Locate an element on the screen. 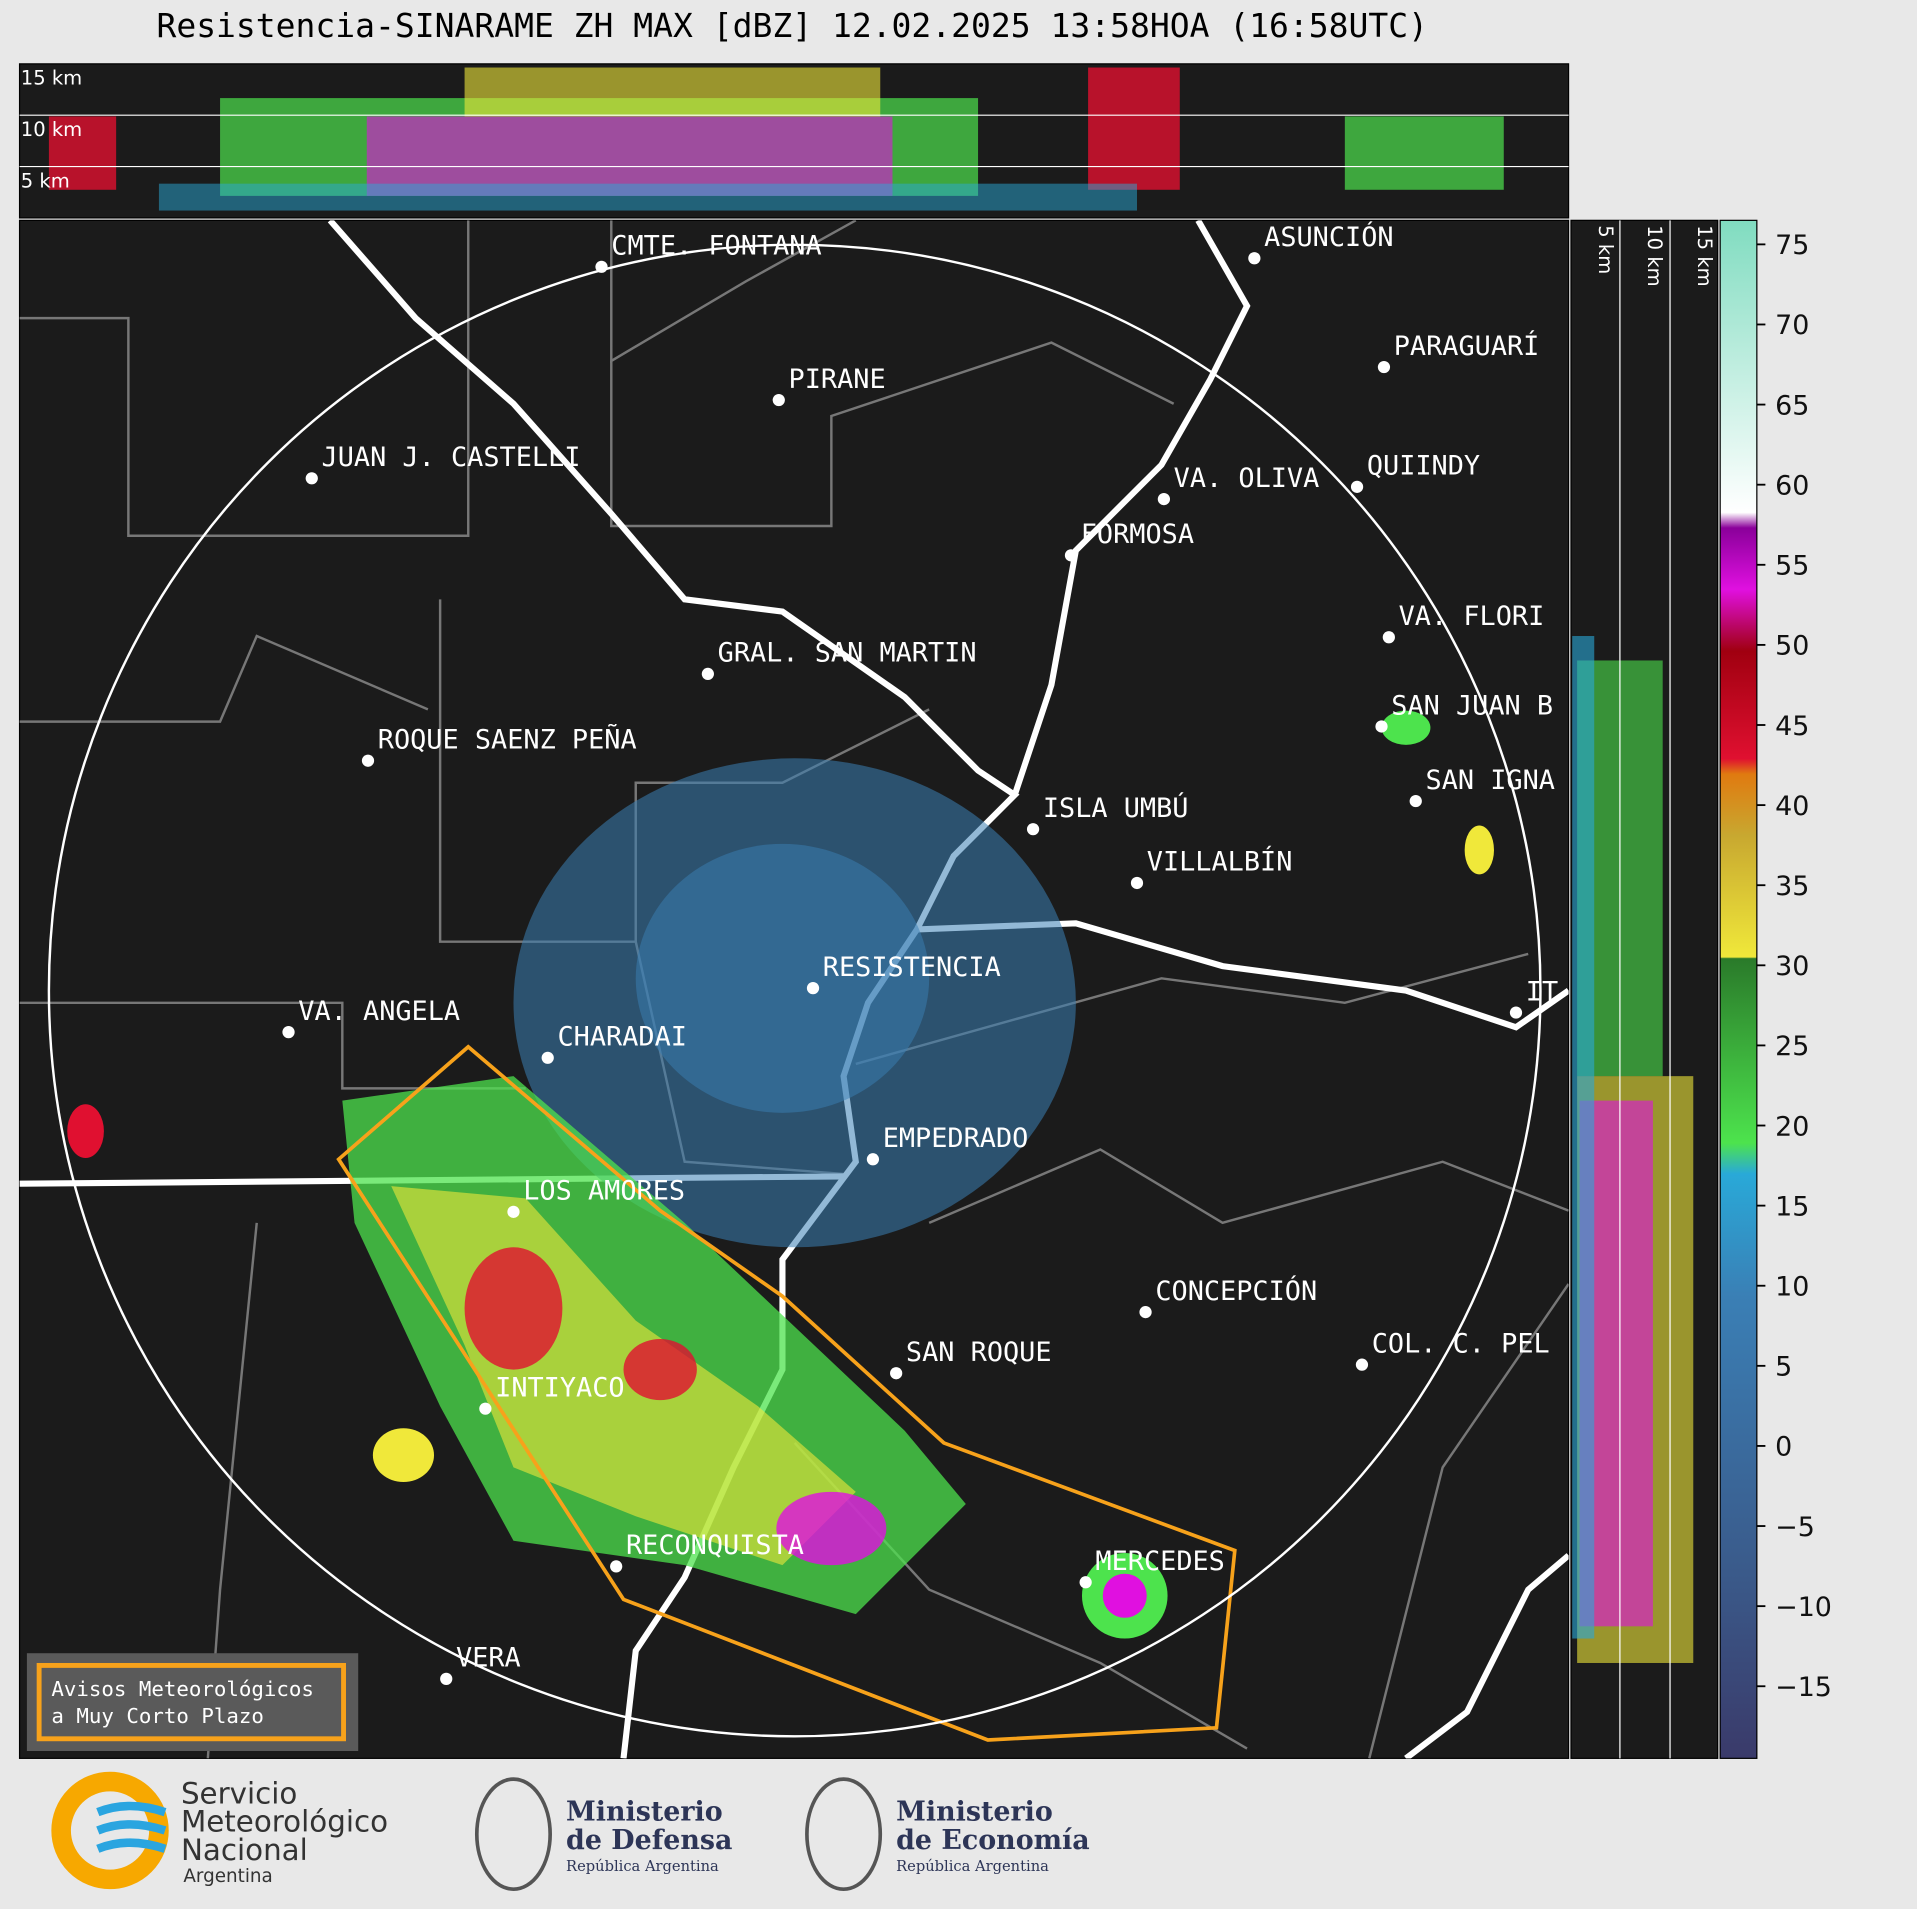  city-label: SAN IGNA is located at coordinates (1490, 780).